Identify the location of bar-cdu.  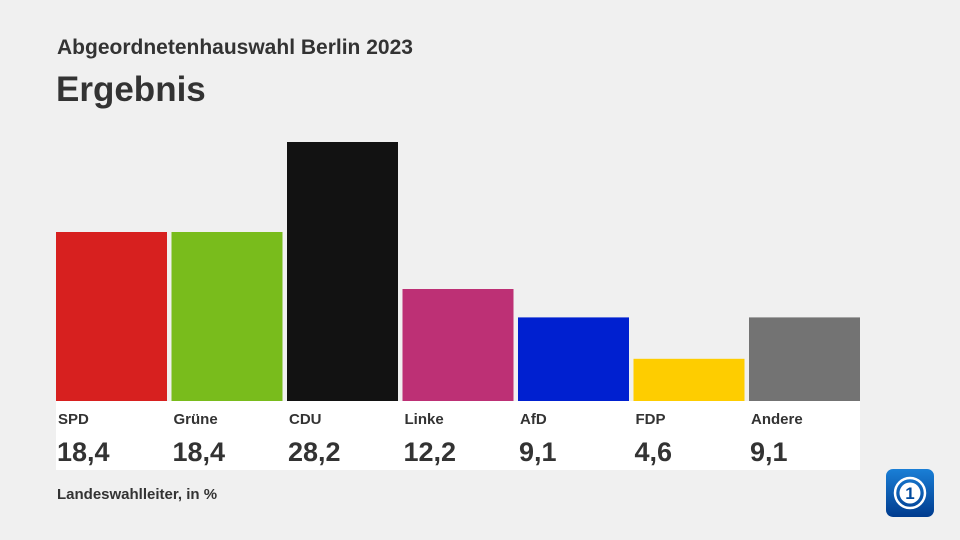
(342, 271).